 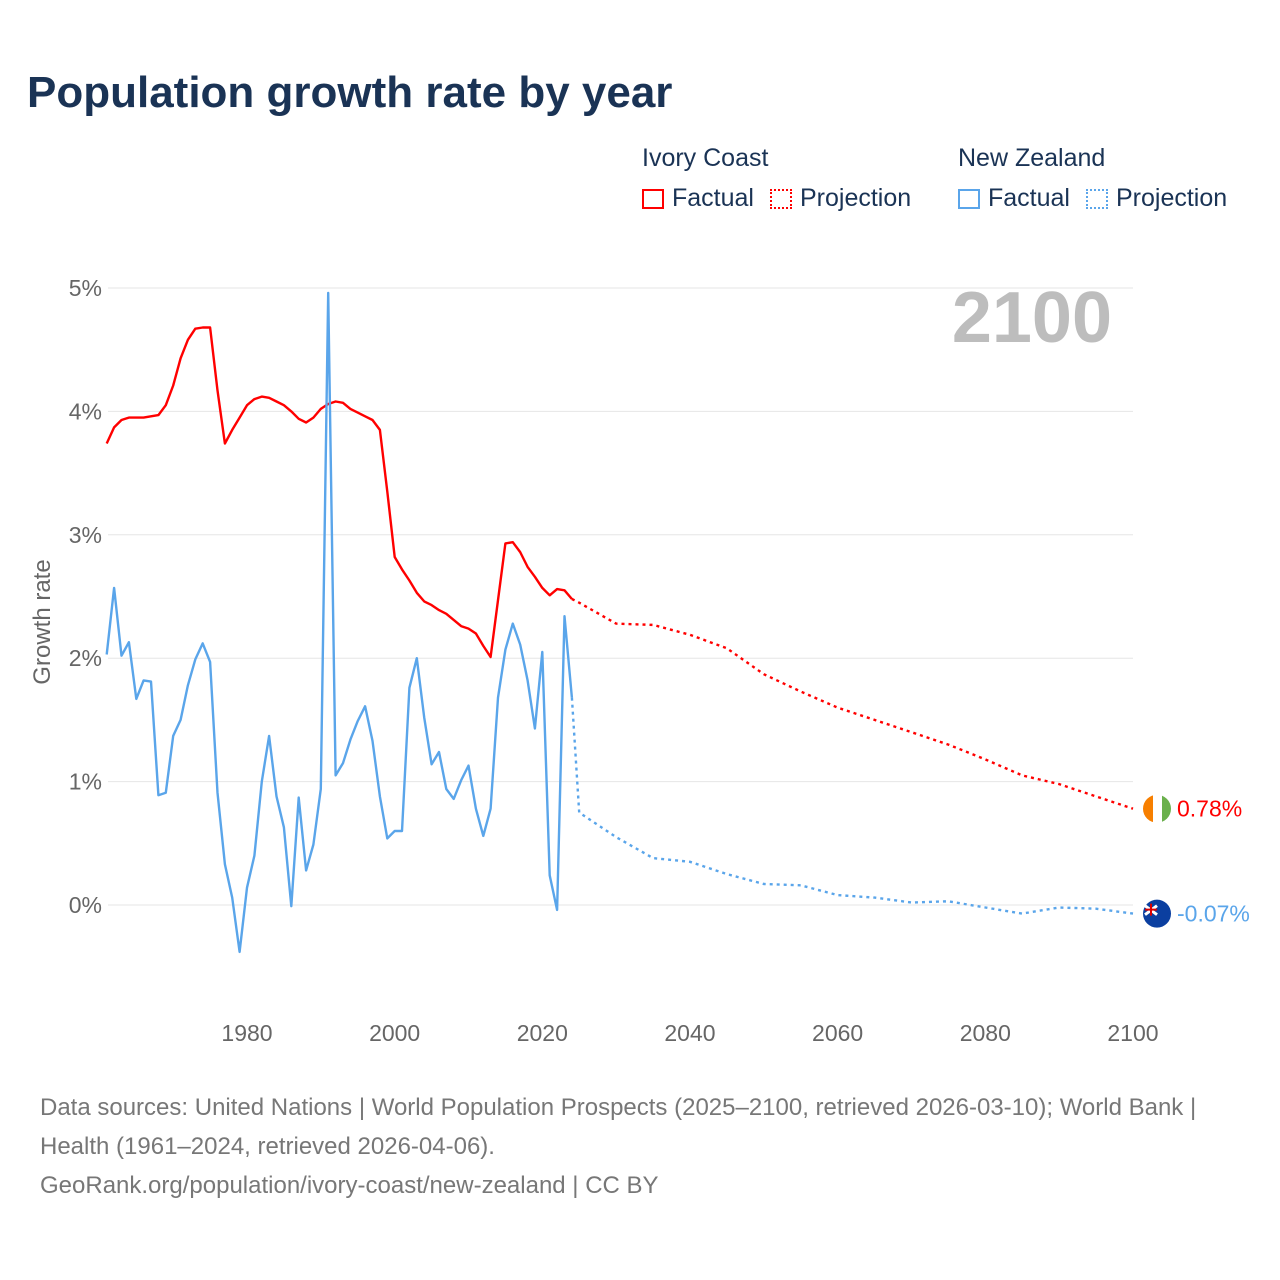 I want to click on union-jack-red, so click(x=1151, y=909).